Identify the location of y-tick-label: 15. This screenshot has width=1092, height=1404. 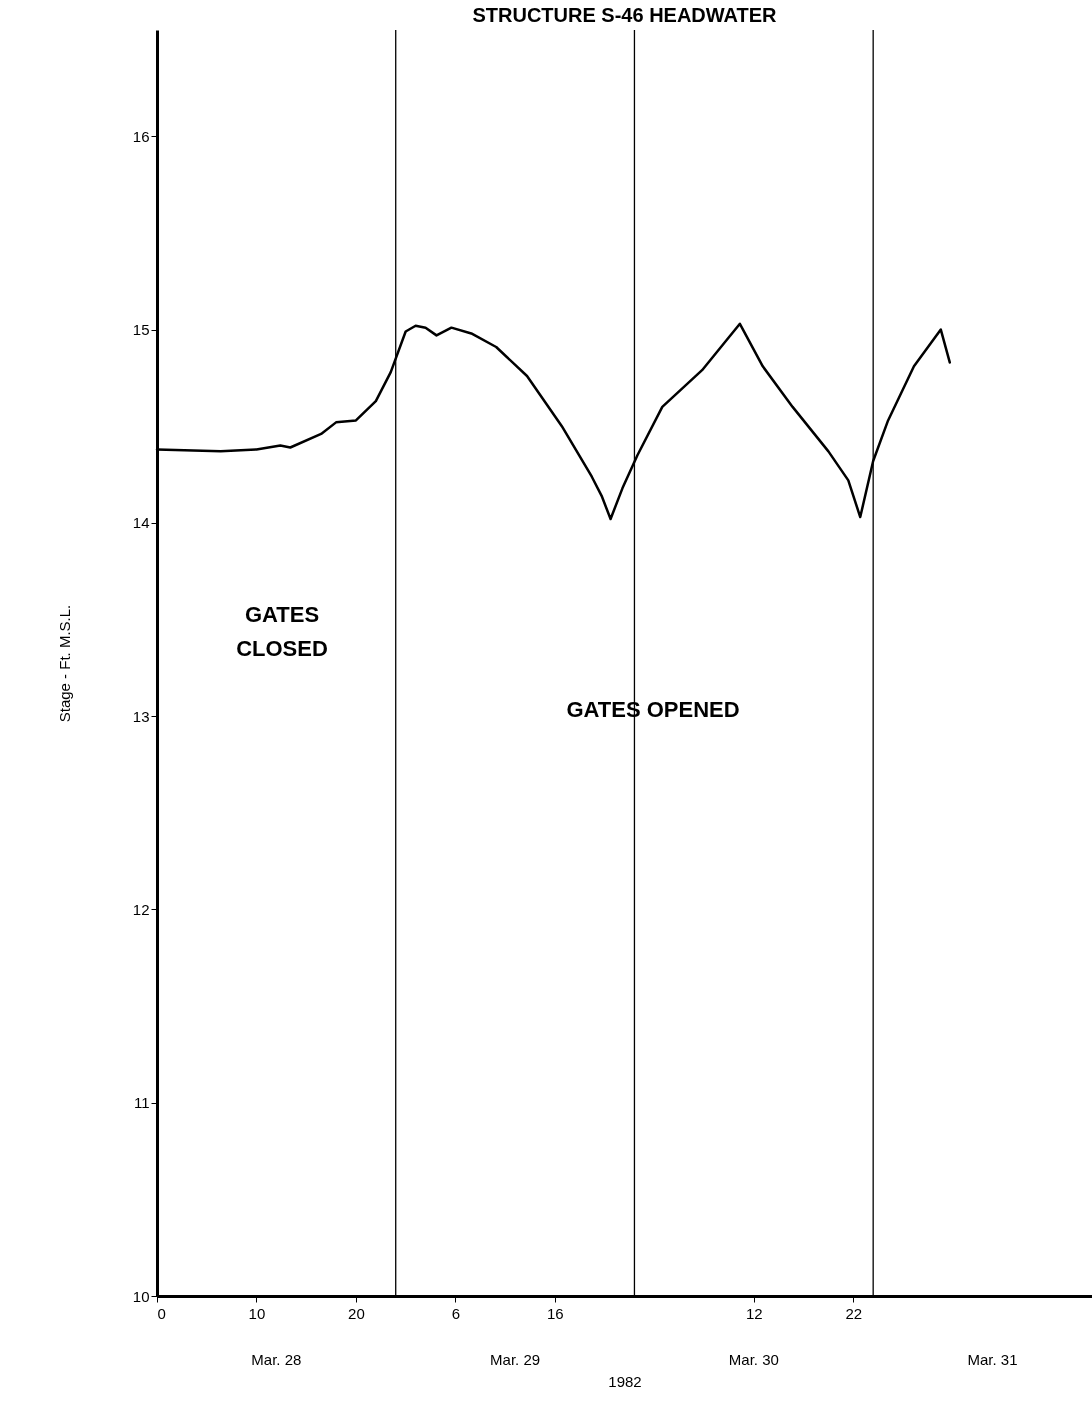
(141, 330).